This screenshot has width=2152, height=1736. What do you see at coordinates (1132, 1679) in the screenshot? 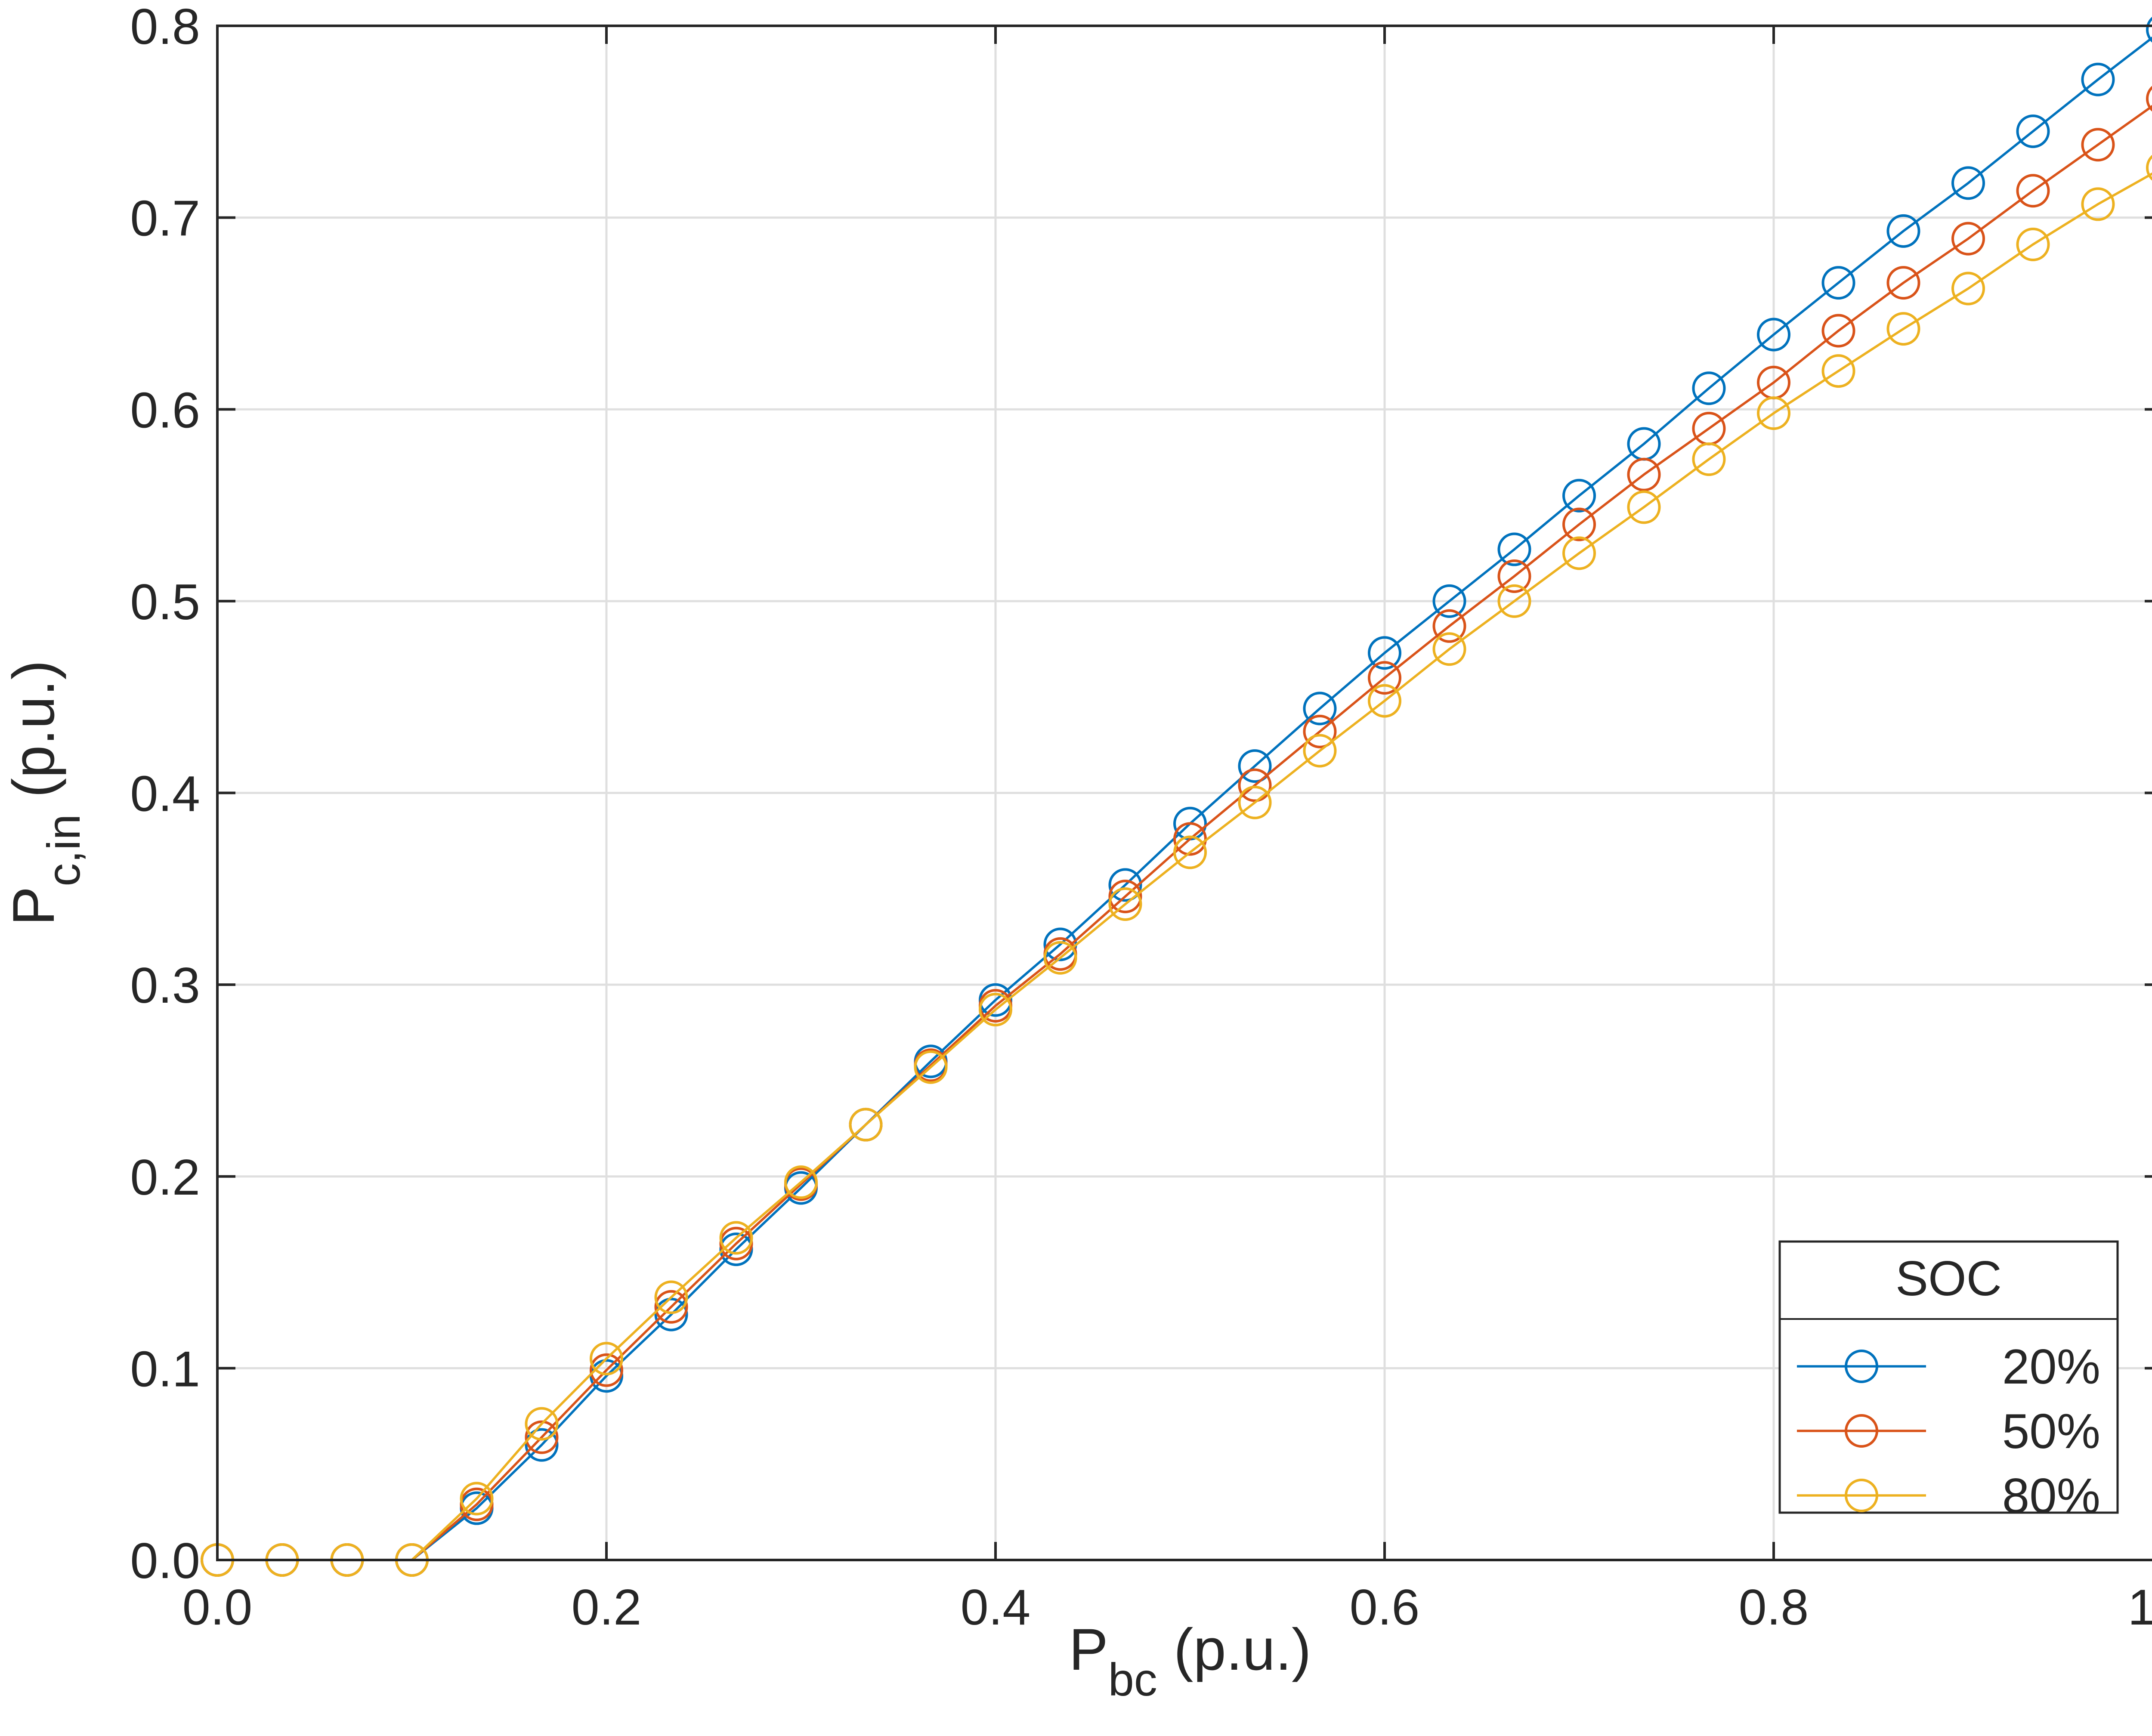
I see `x-axis-label-sub: bc` at bounding box center [1132, 1679].